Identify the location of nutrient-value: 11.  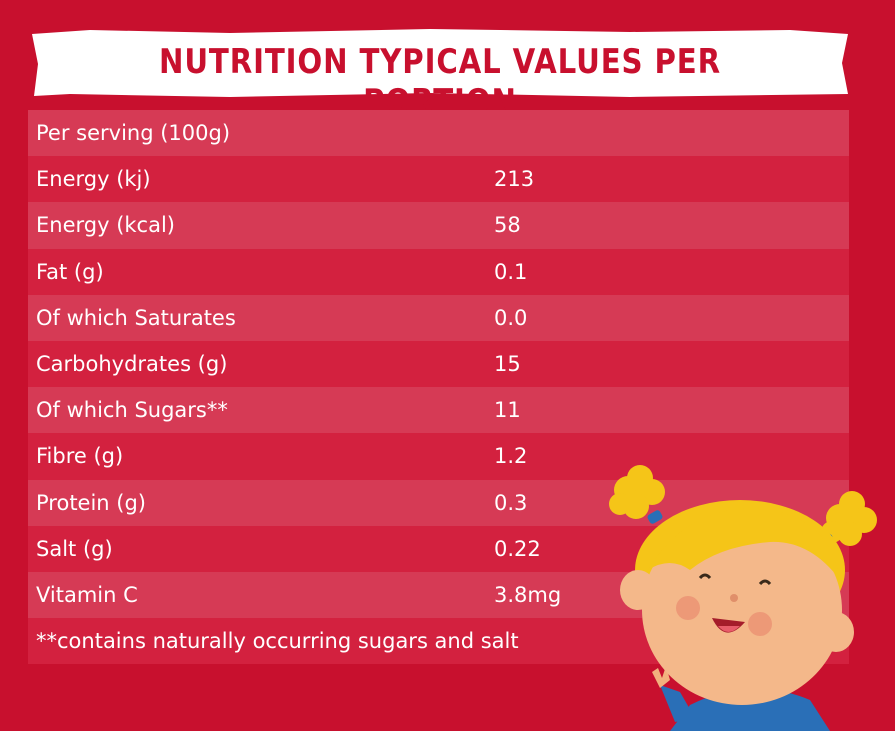
(507, 410).